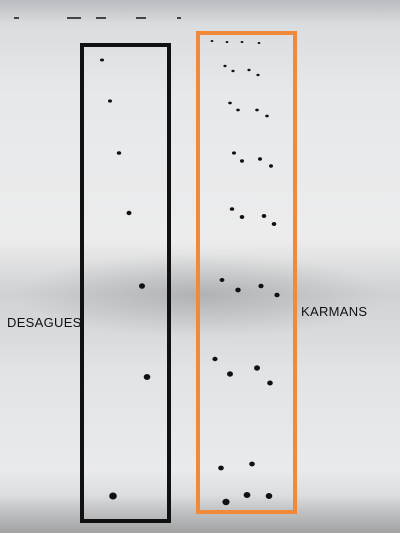 This screenshot has height=533, width=400. I want to click on karmans-label: KARMANS, so click(334, 311).